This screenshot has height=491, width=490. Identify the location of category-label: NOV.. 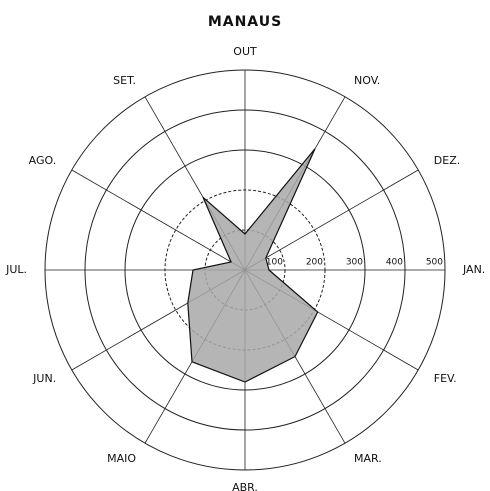
(367, 80).